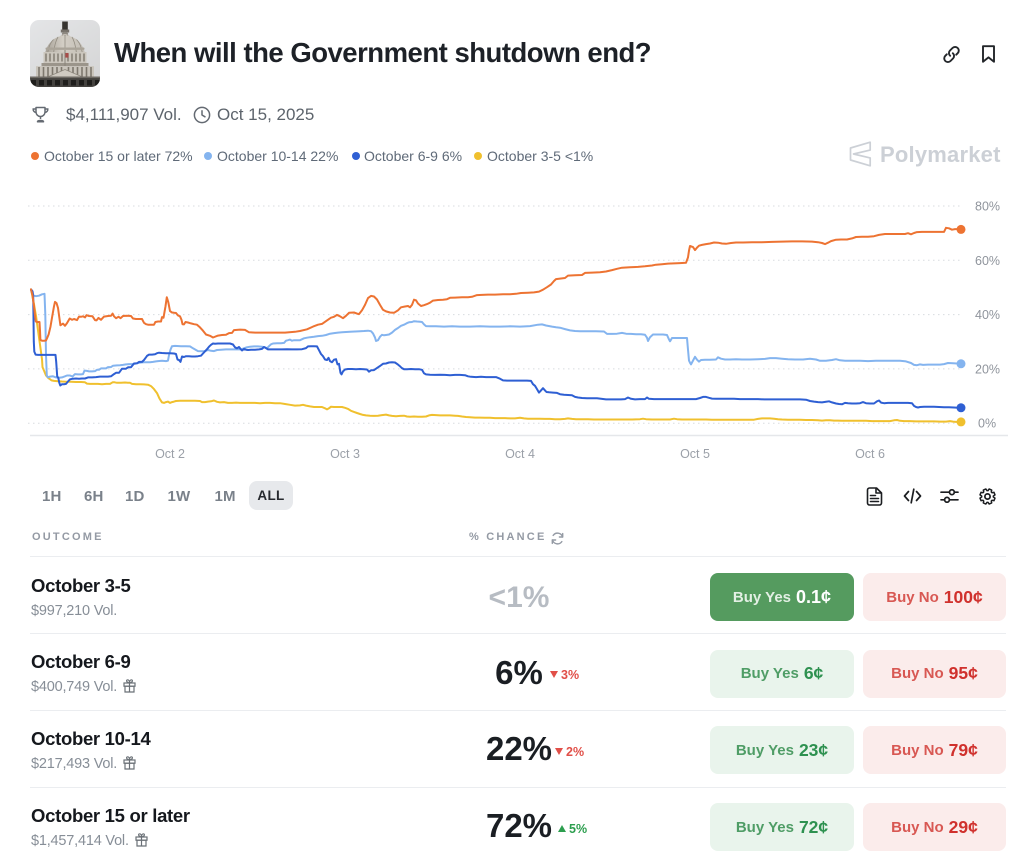  I want to click on svg-text: 80%, so click(987, 207).